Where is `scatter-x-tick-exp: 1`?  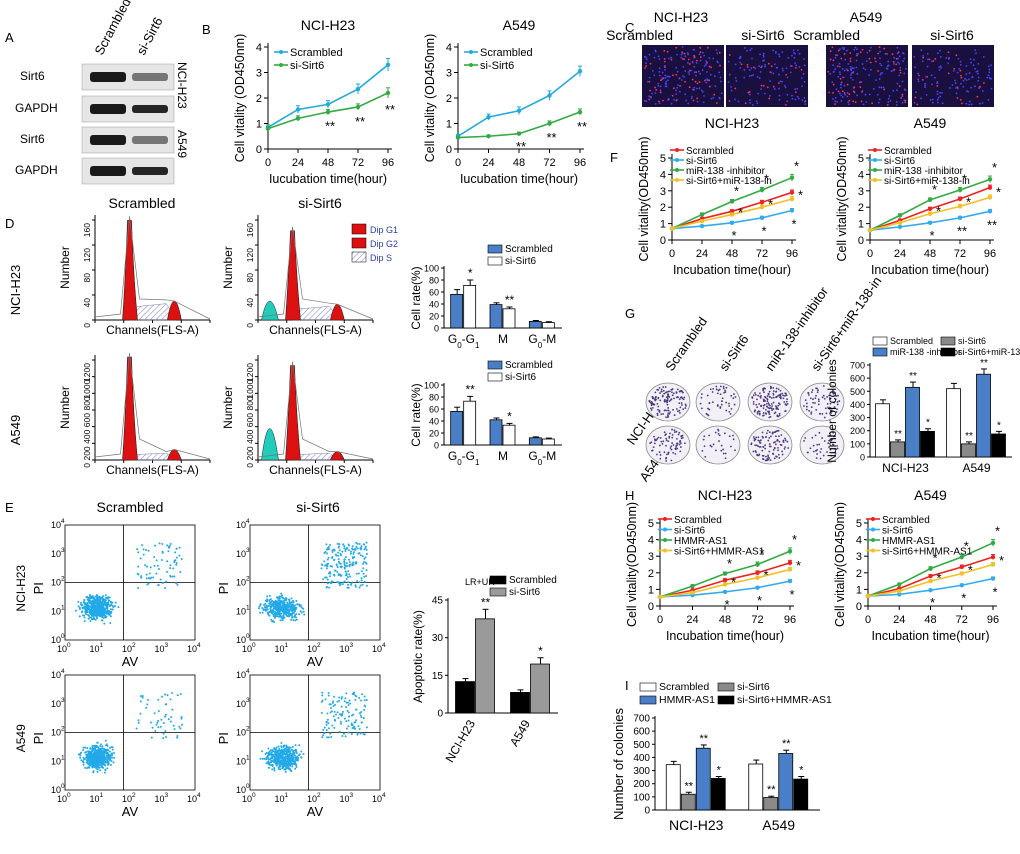
scatter-x-tick-exp: 1 is located at coordinates (287, 645).